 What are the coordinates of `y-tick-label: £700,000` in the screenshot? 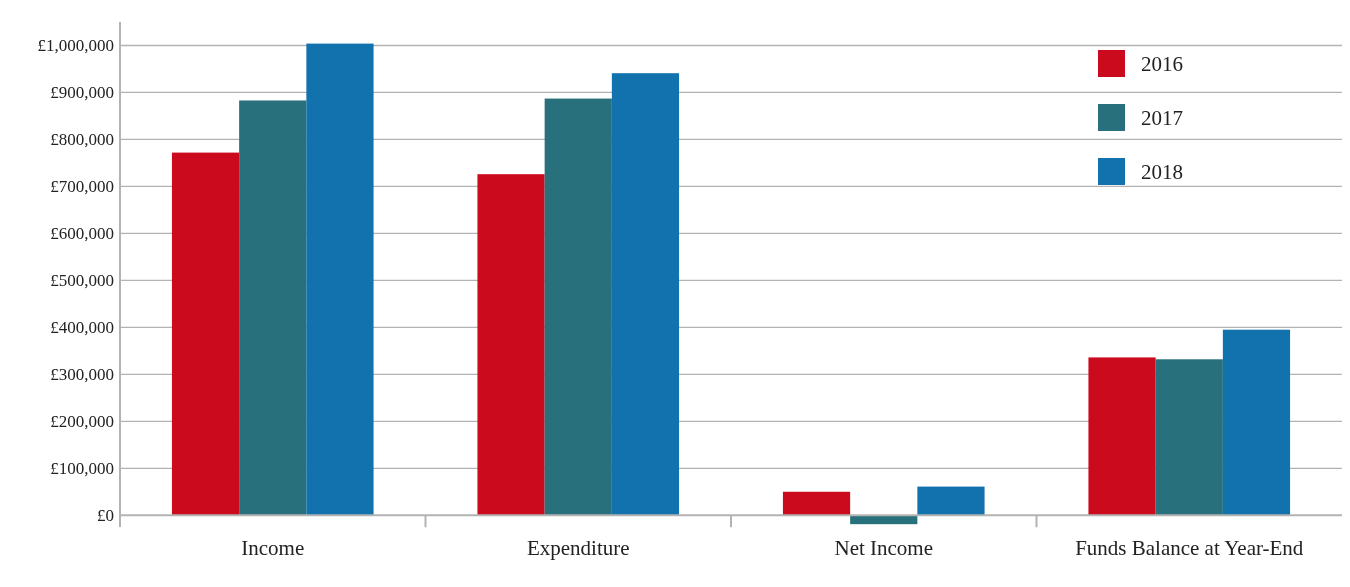 It's located at (82, 187).